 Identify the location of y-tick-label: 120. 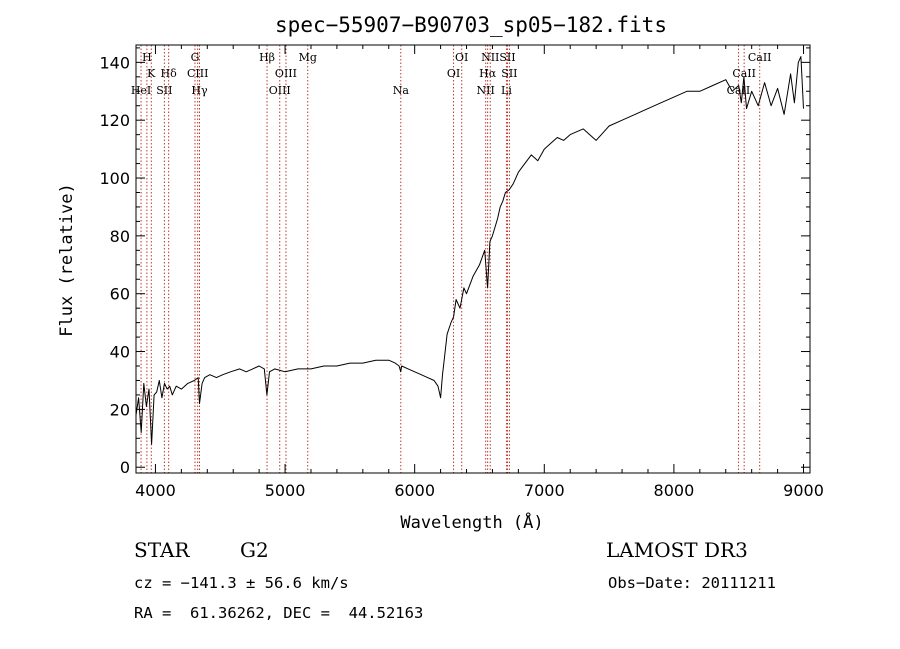
(114, 120).